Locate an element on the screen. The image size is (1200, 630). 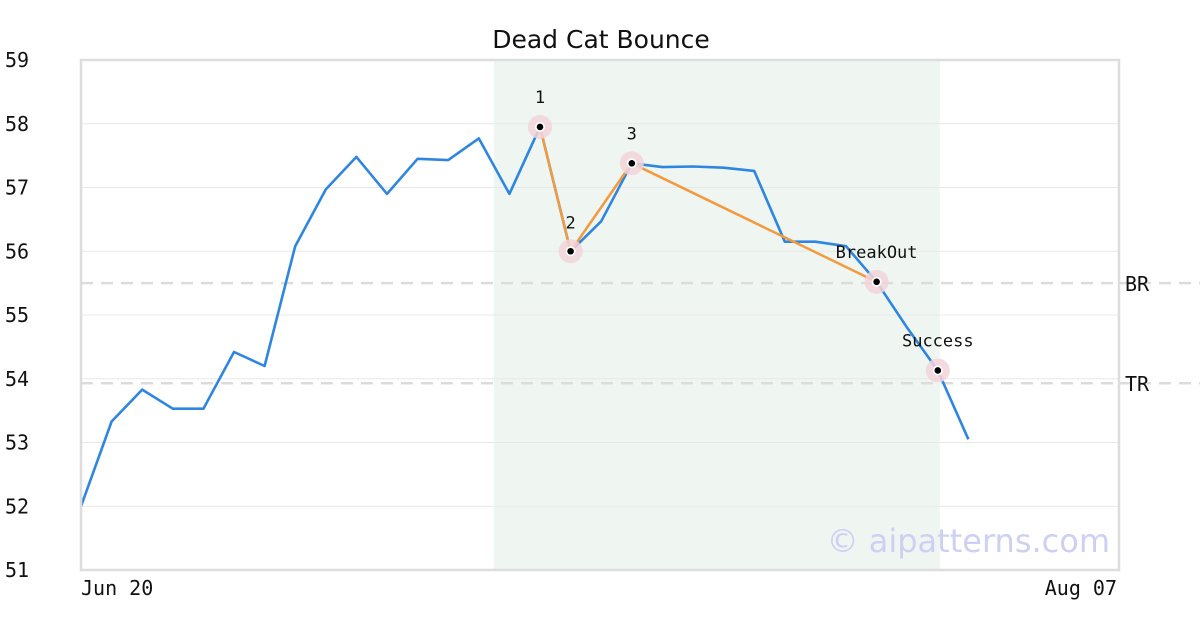
y-tick-label: 55 is located at coordinates (17, 315).